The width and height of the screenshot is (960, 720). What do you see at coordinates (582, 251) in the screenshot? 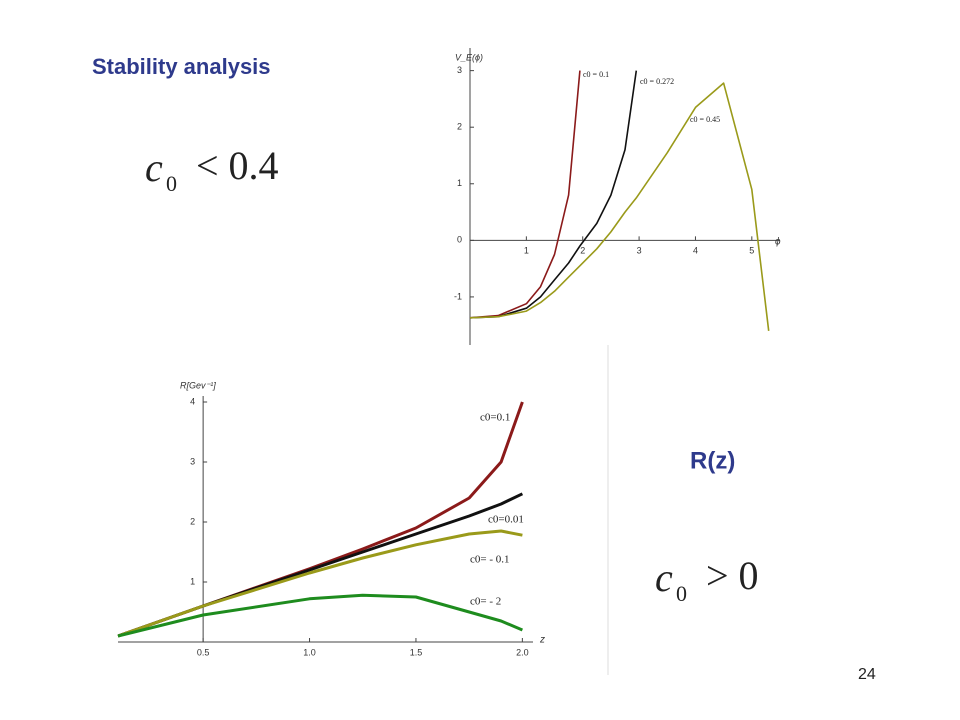
I see `x-tick-label: 2` at bounding box center [582, 251].